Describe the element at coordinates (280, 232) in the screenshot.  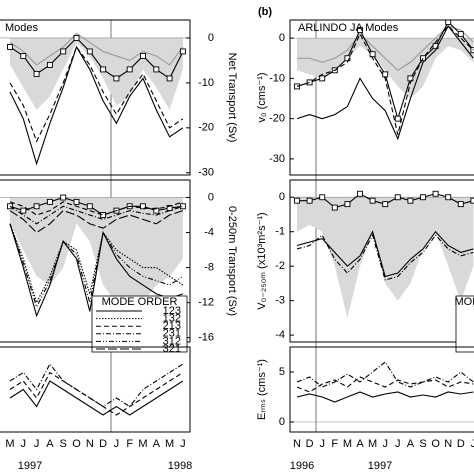
I see `y-tick-label: -1` at that location.